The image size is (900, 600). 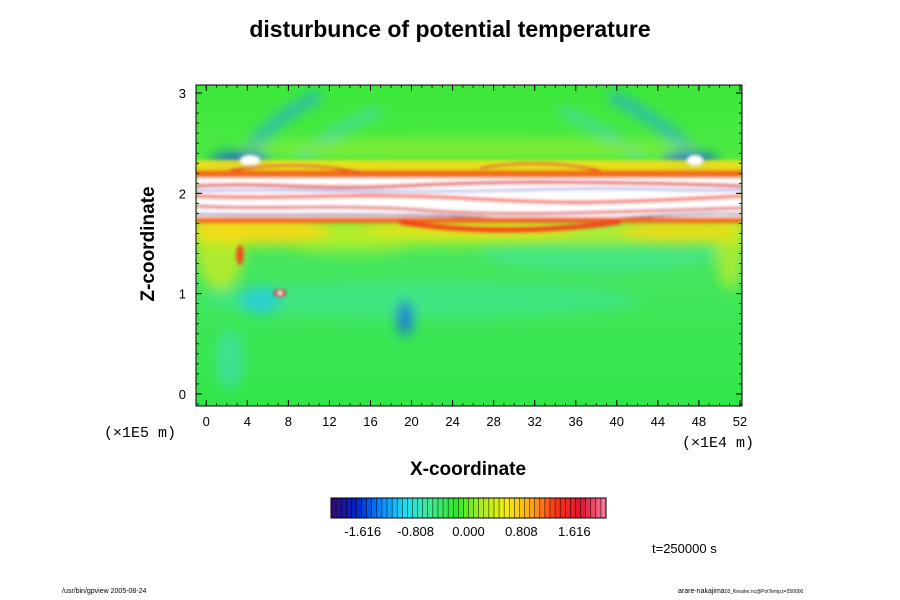 I want to click on x-axis-scale-factor: (×1E4 m), so click(x=717, y=443).